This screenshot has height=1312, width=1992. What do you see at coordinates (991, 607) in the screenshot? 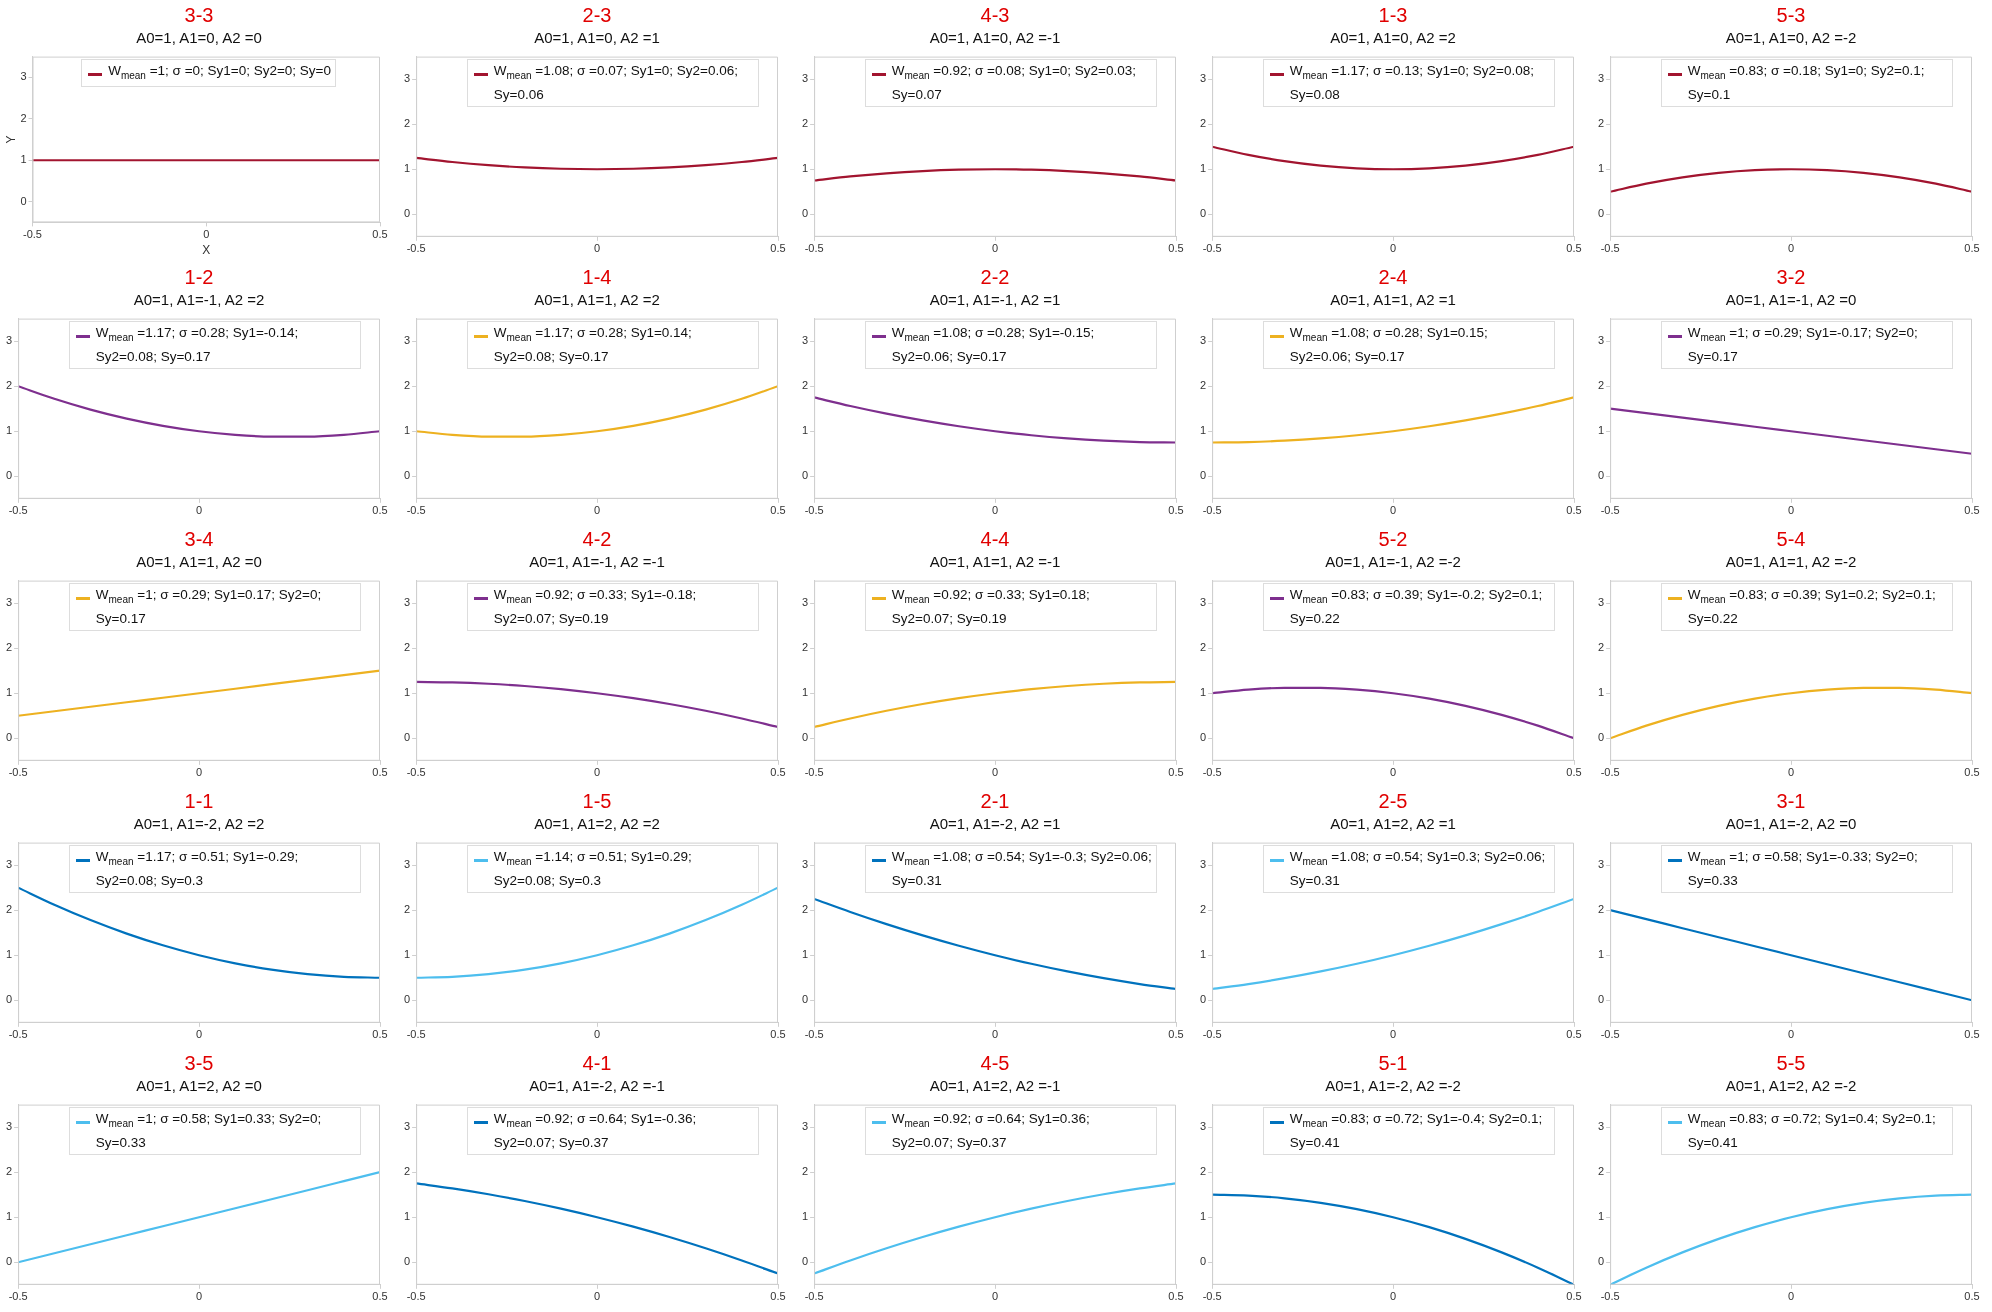
I see `legend-label: W$_{mean}$ =0.92; σ =0.33; Sy1=0.18; Sy2=0.07; Sy=0.19` at bounding box center [991, 607].